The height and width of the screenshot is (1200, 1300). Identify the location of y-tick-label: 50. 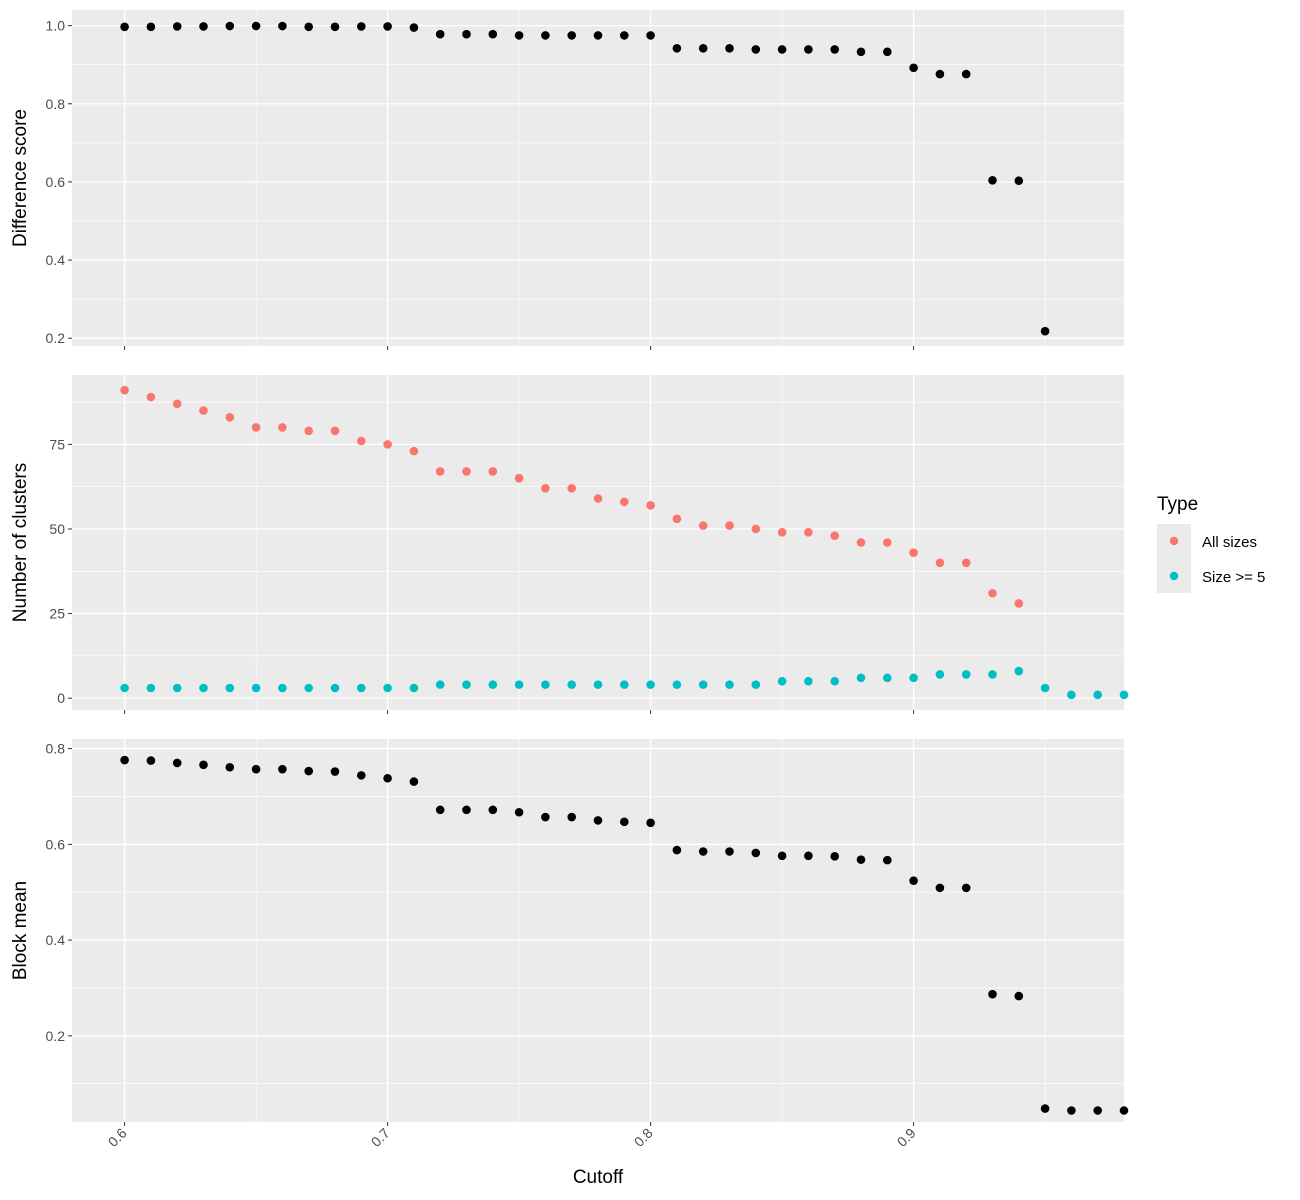
(57, 529).